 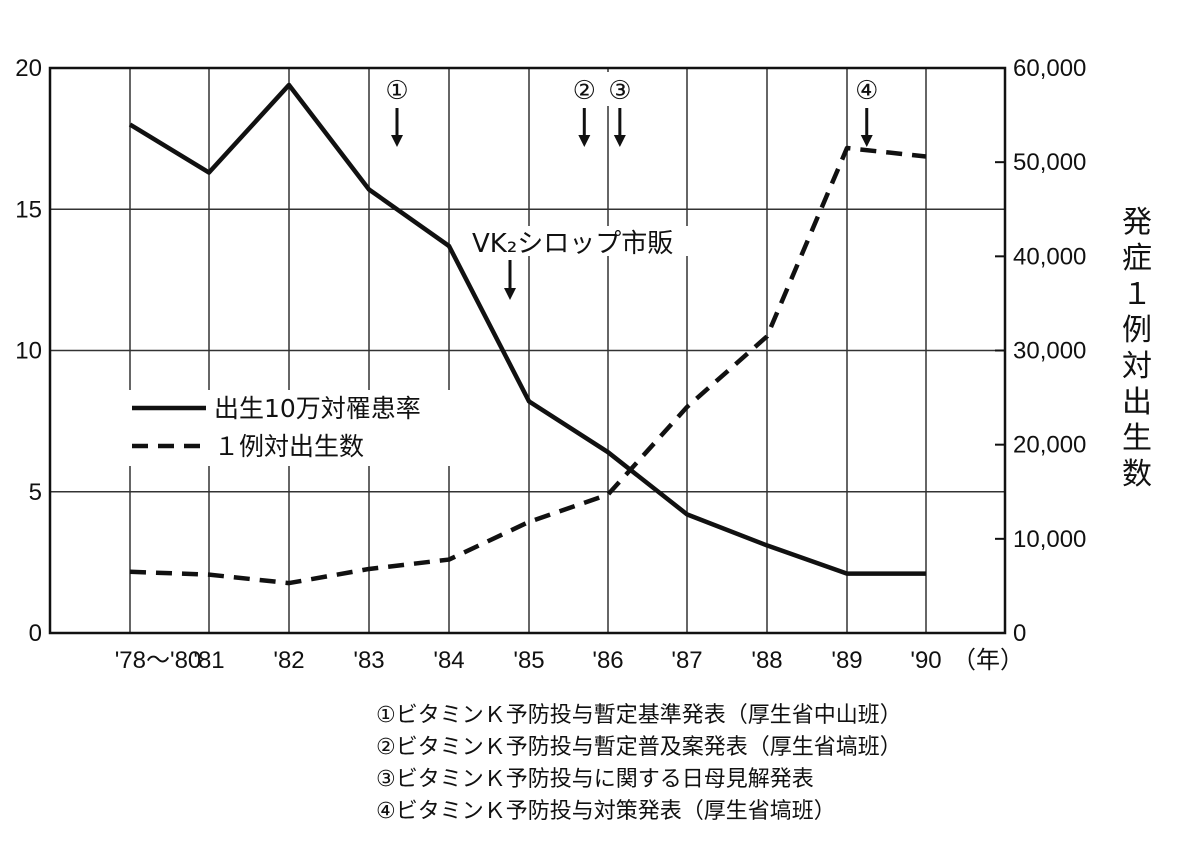 I want to click on annotation-label-4: ④, so click(x=866, y=91).